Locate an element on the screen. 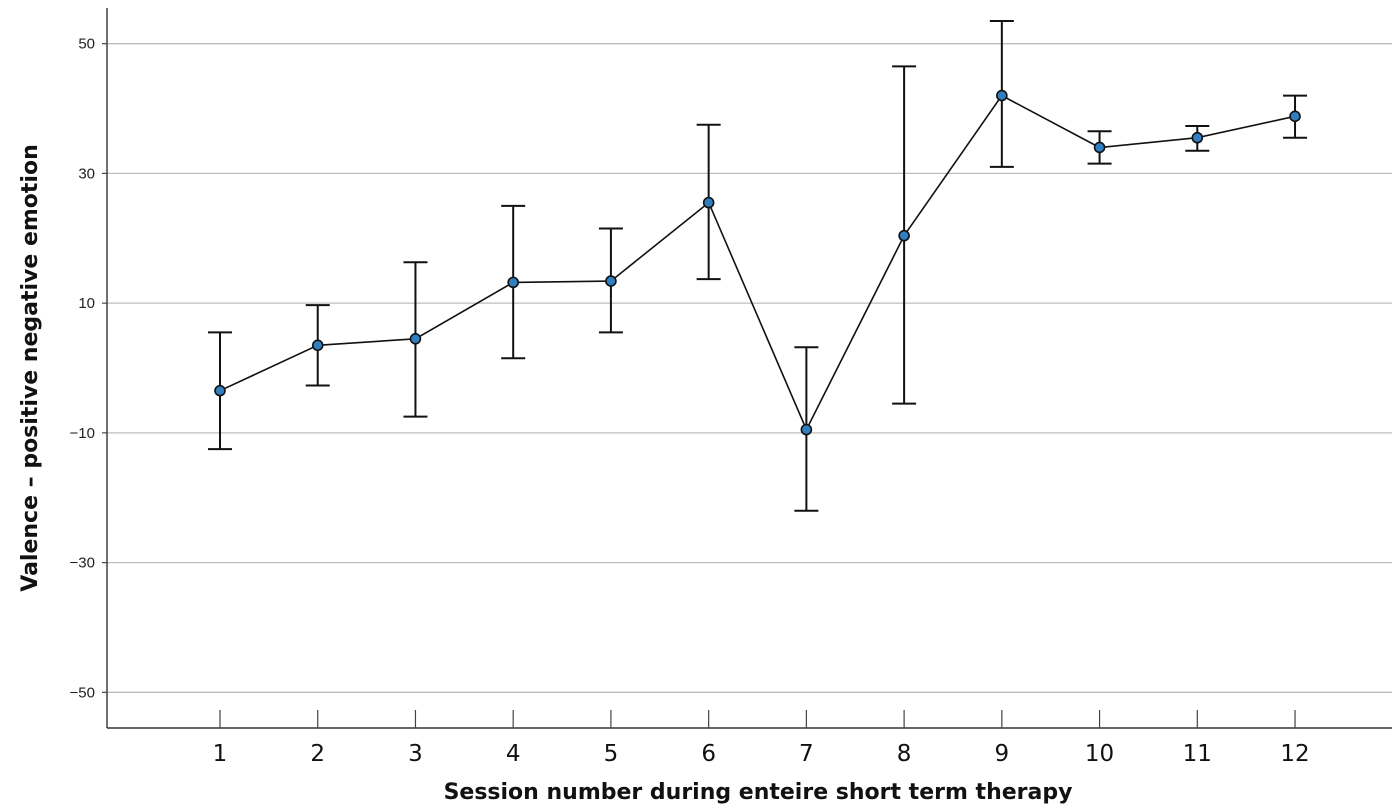 This screenshot has height=807, width=1394. x-tick-label: 2 is located at coordinates (317, 754).